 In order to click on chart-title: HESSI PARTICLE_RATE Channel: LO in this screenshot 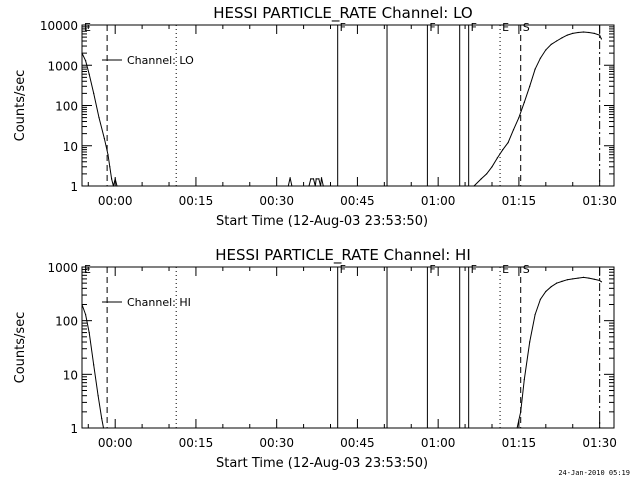, I will do `click(342, 13)`.